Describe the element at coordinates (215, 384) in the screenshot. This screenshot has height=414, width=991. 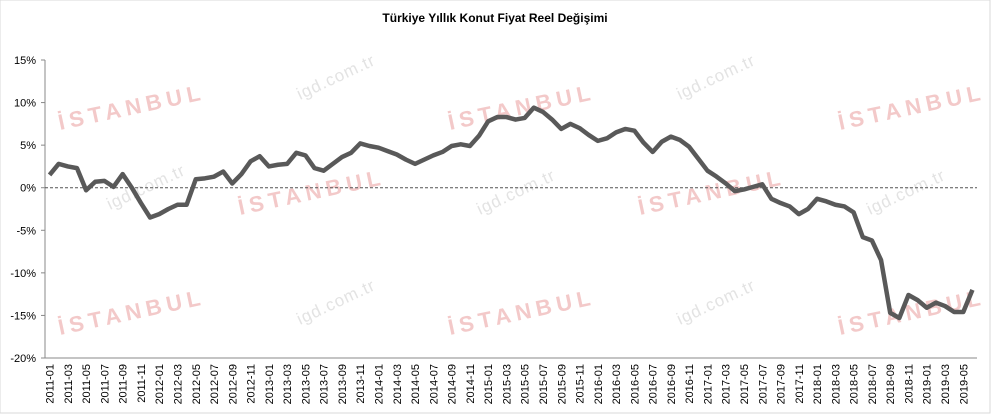
I see `x-tick-label: 2012-07` at that location.